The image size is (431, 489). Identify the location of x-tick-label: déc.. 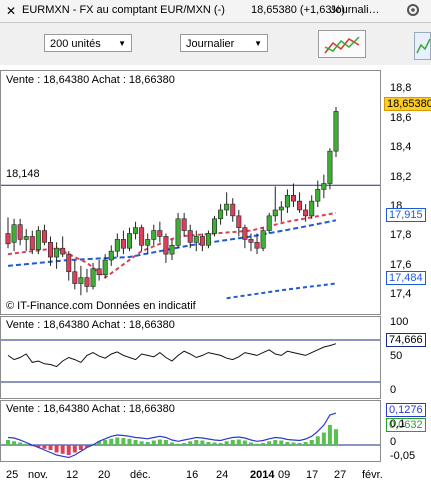
(140, 475).